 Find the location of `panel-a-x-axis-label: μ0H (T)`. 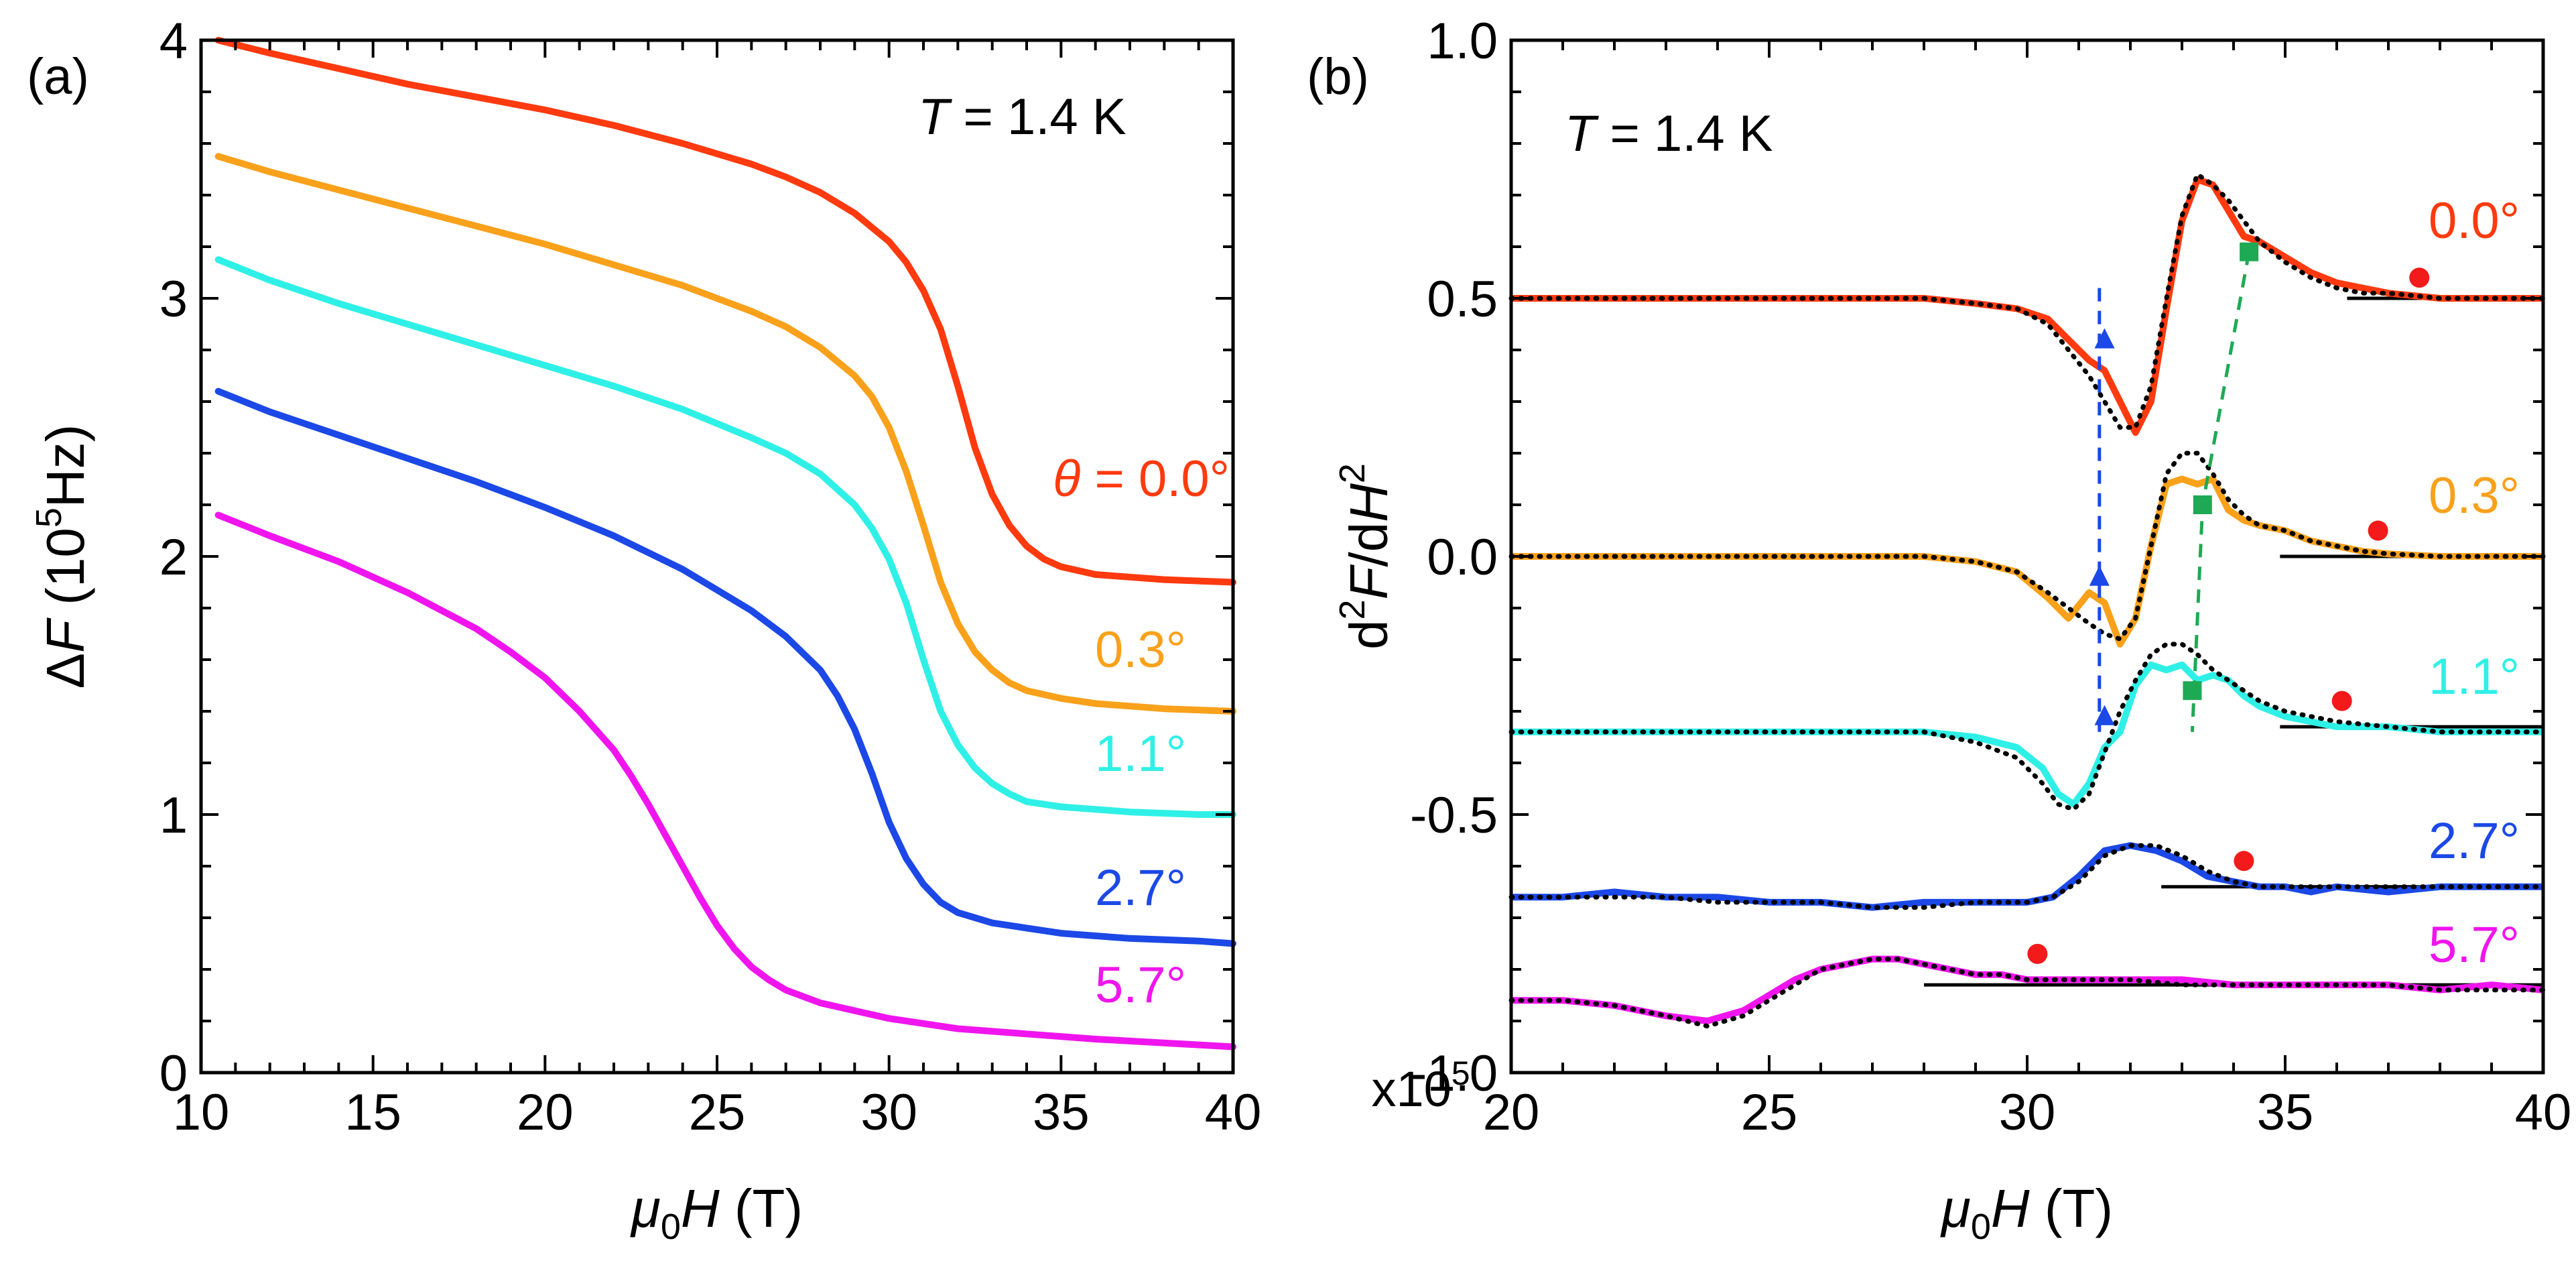

panel-a-x-axis-label: μ0H (T) is located at coordinates (716, 1213).